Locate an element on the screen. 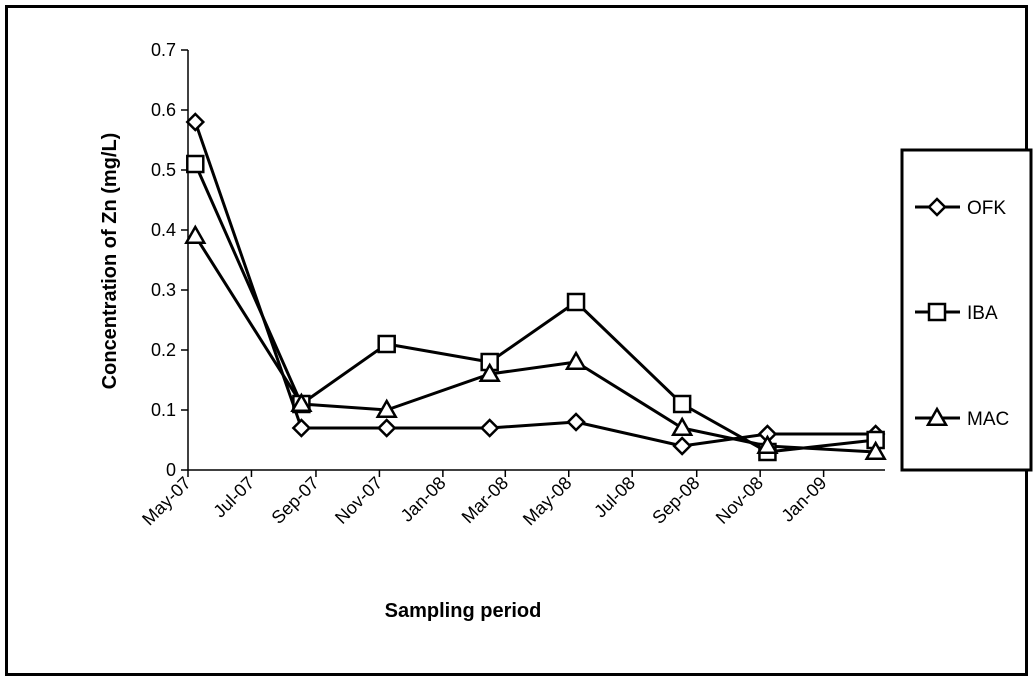 The width and height of the screenshot is (1033, 681). x-axis-title: Sampling period is located at coordinates (463, 611).